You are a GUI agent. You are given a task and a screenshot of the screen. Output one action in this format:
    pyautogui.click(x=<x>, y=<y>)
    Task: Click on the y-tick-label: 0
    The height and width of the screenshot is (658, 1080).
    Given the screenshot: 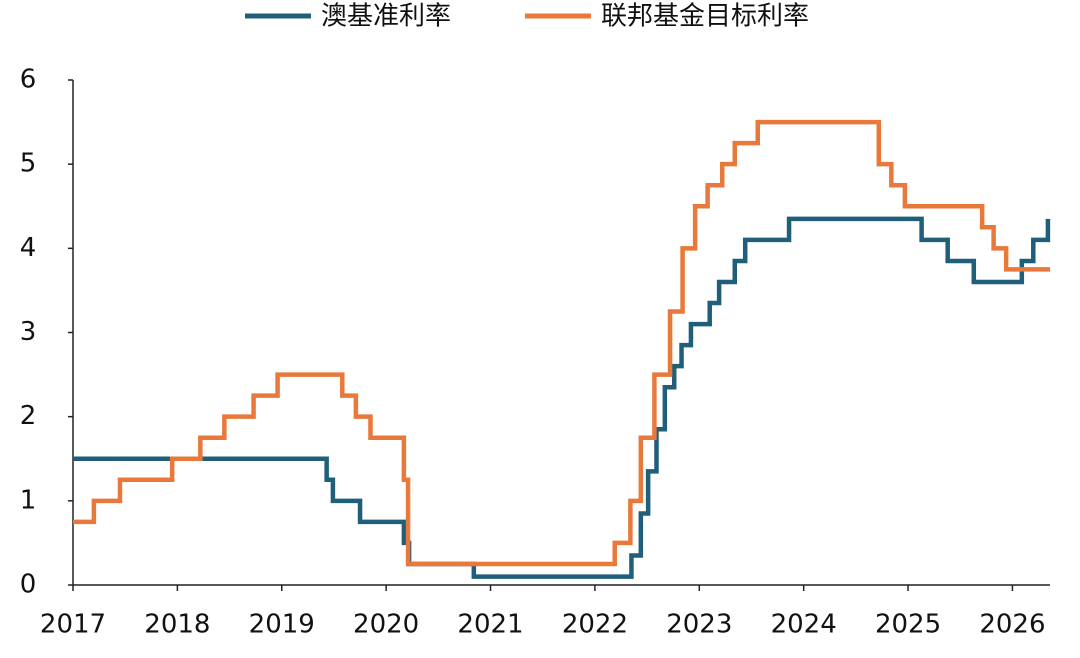 What is the action you would take?
    pyautogui.click(x=28, y=585)
    